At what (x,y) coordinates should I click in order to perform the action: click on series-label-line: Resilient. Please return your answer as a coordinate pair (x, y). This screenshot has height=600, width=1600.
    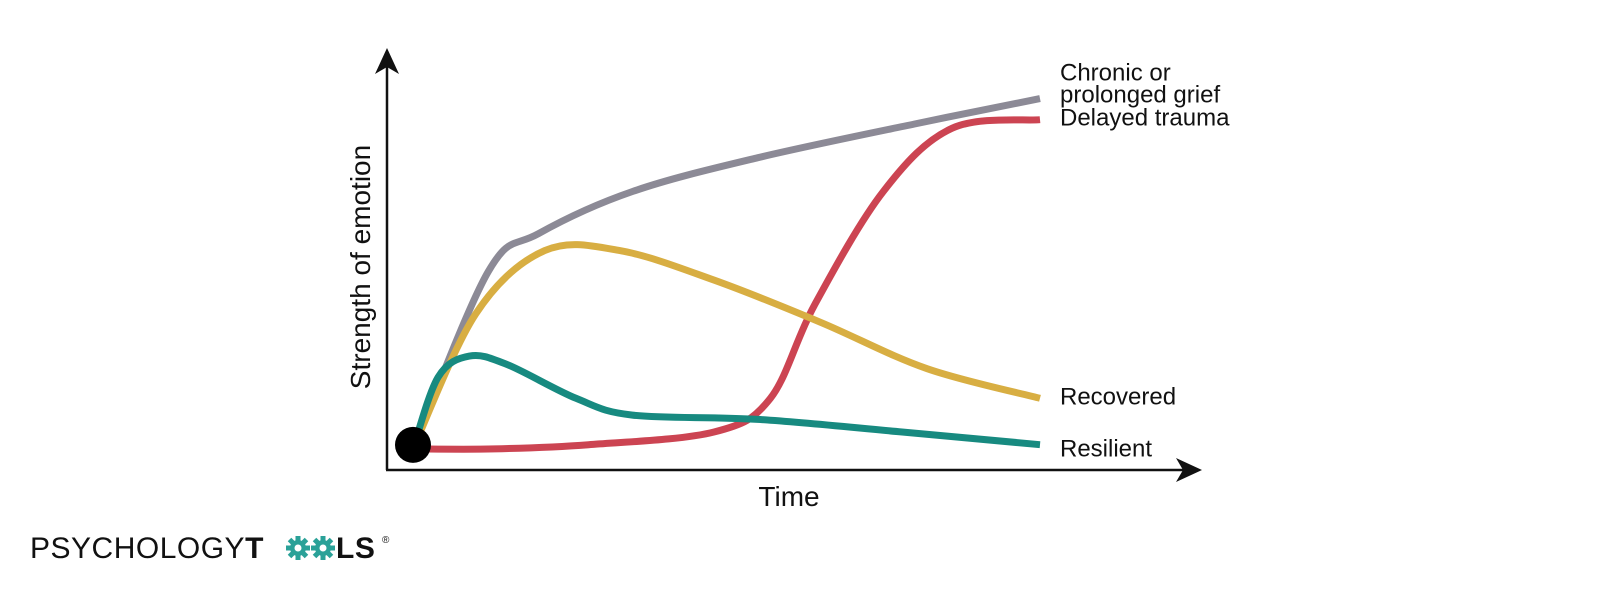
    Looking at the image, I should click on (1106, 449).